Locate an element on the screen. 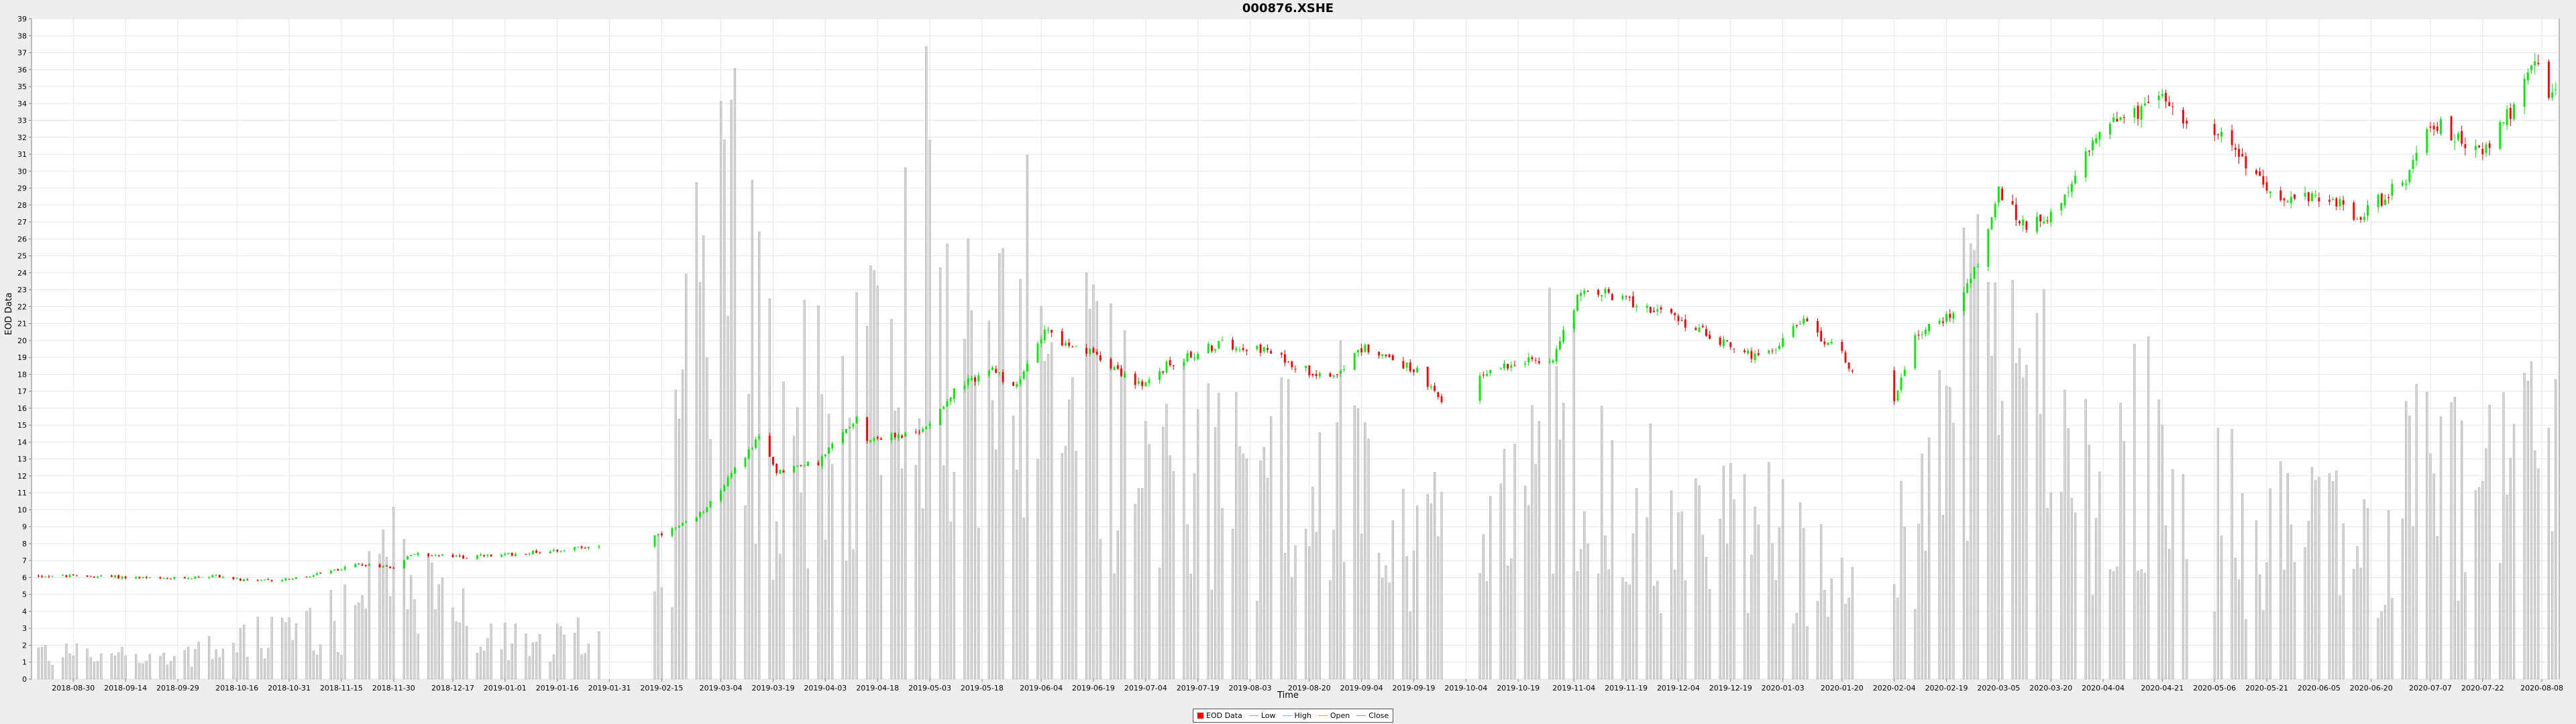 Image resolution: width=2576 pixels, height=724 pixels. y-tick-label: 23 is located at coordinates (22, 290).